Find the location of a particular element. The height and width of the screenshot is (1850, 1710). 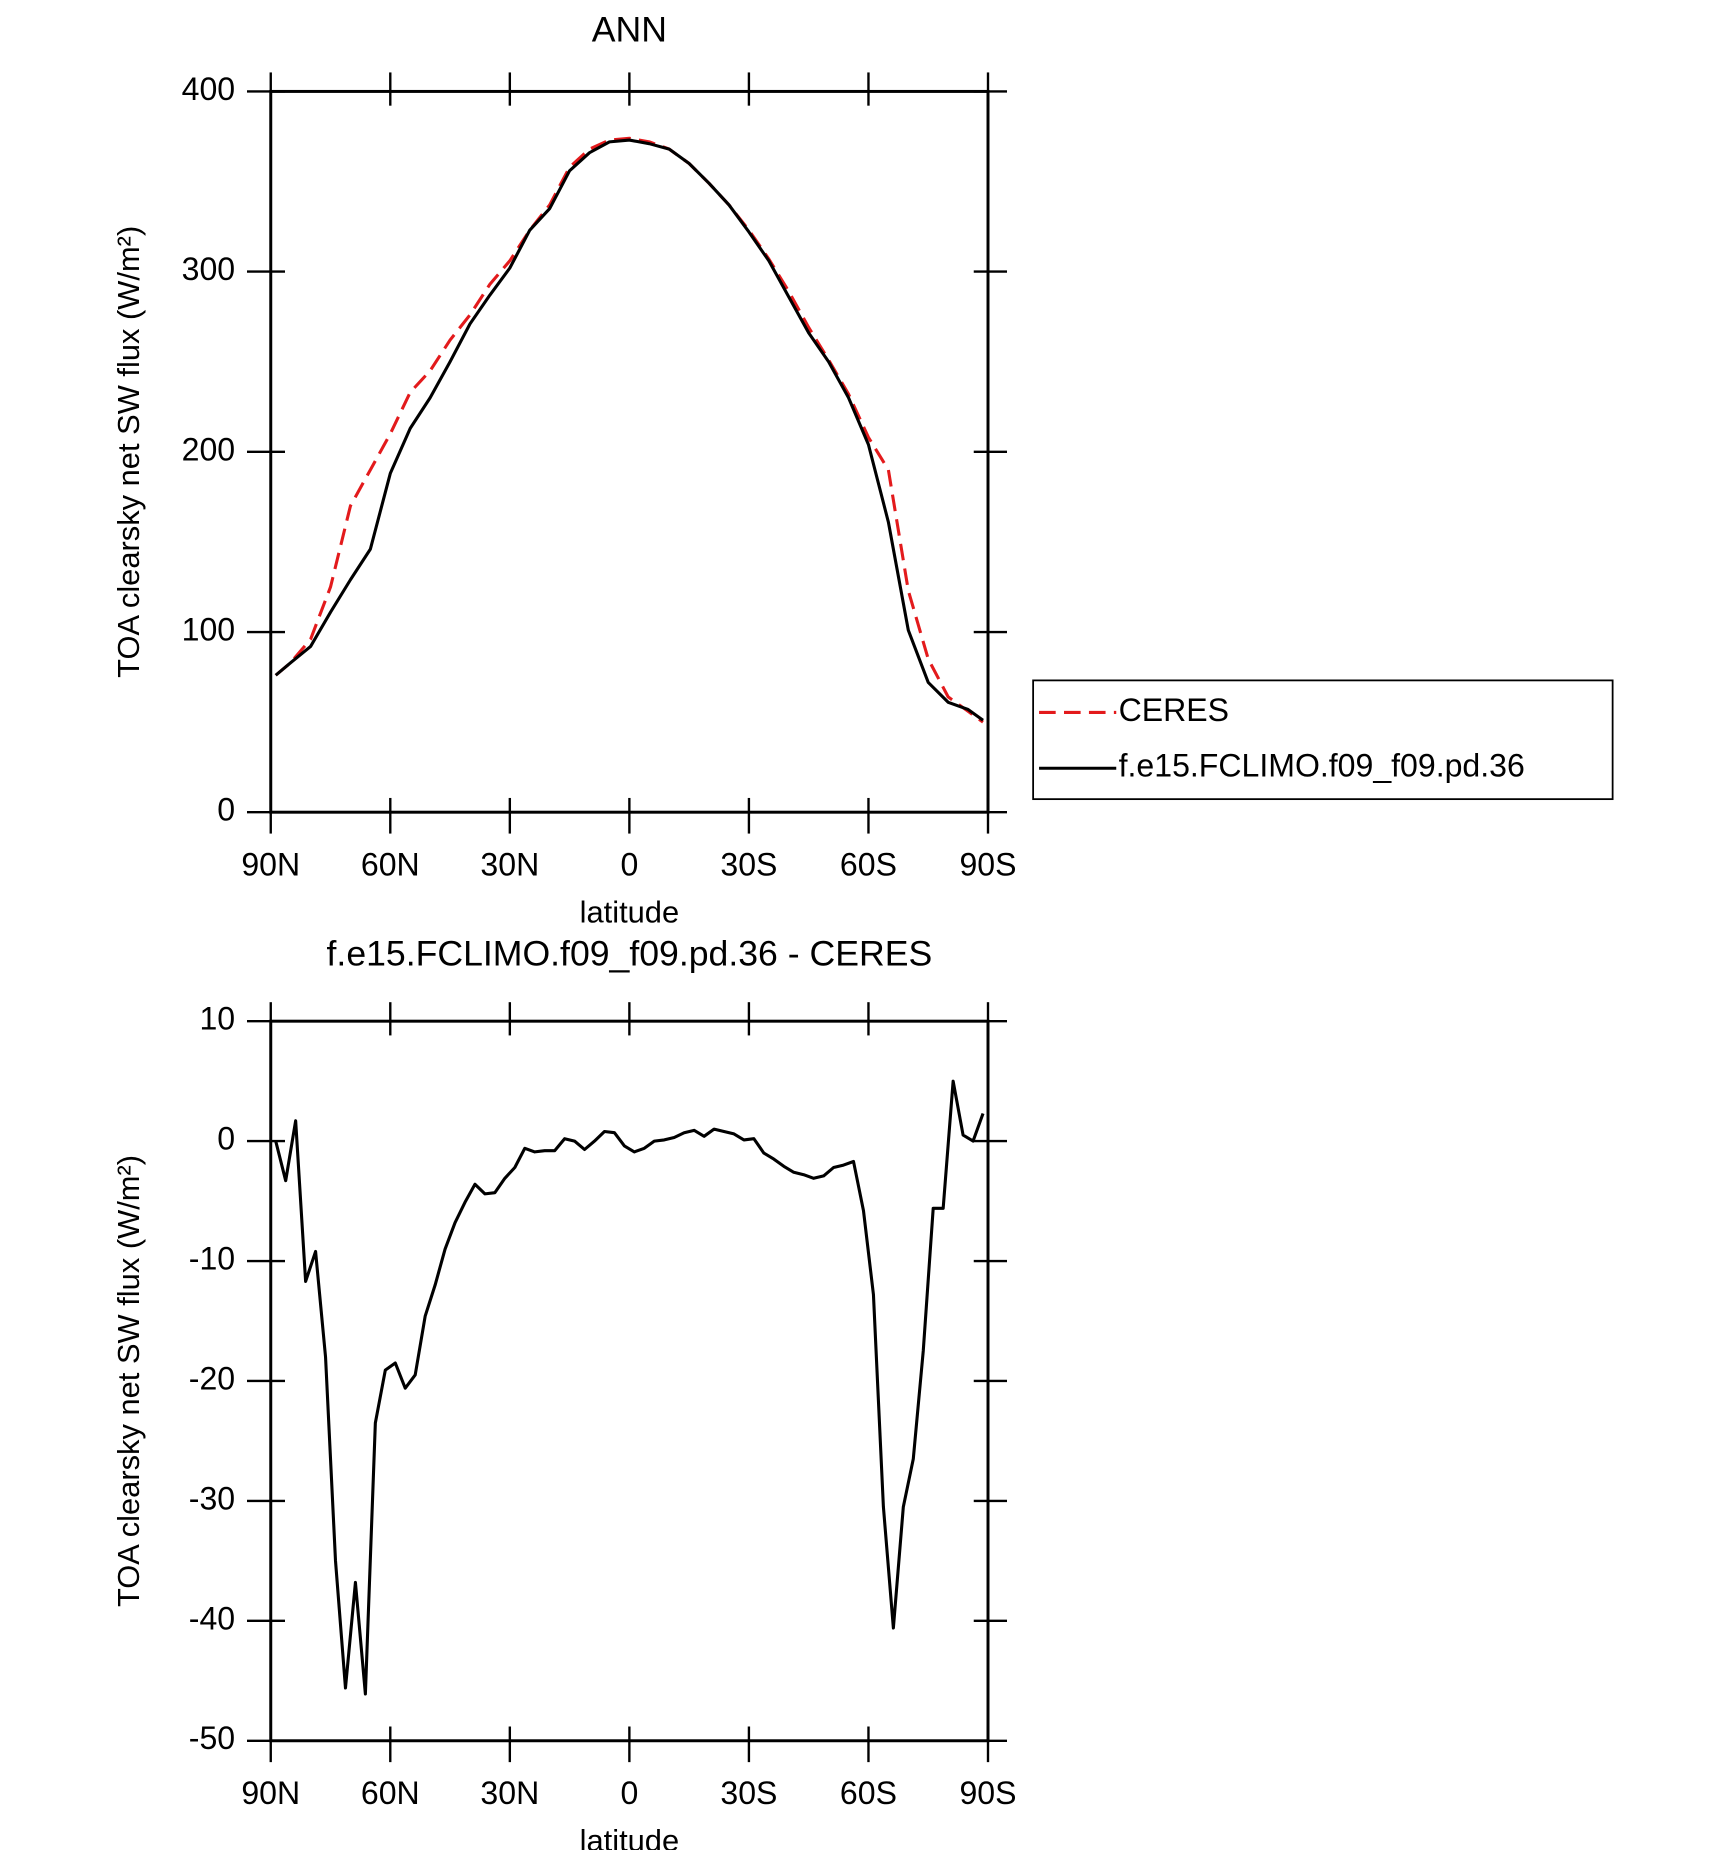

y-tick-label: 200 is located at coordinates (208, 449).